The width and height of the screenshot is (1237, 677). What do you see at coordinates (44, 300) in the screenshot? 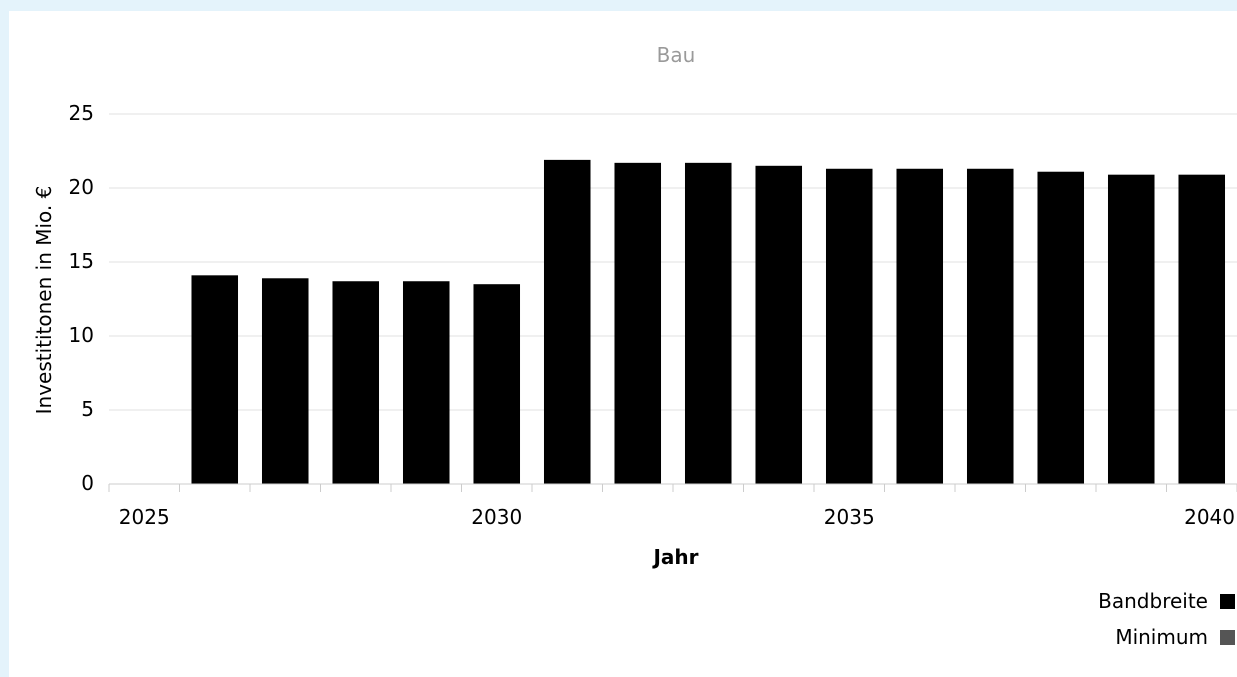
I see `y-axis-title: Investititonen in Mio. €` at bounding box center [44, 300].